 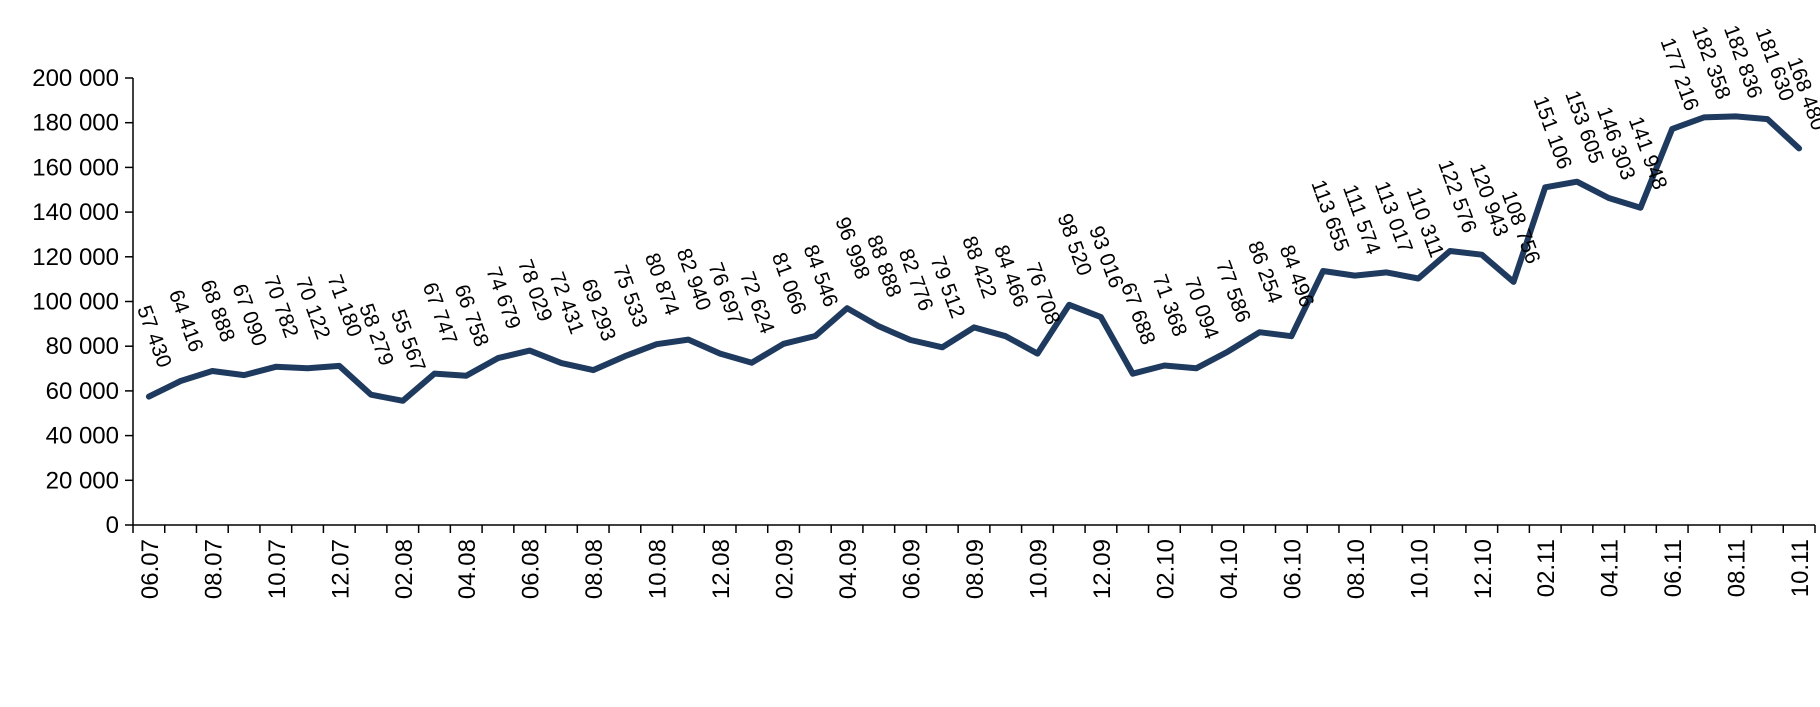 What do you see at coordinates (75, 257) in the screenshot?
I see `y-tick-label: 120 000` at bounding box center [75, 257].